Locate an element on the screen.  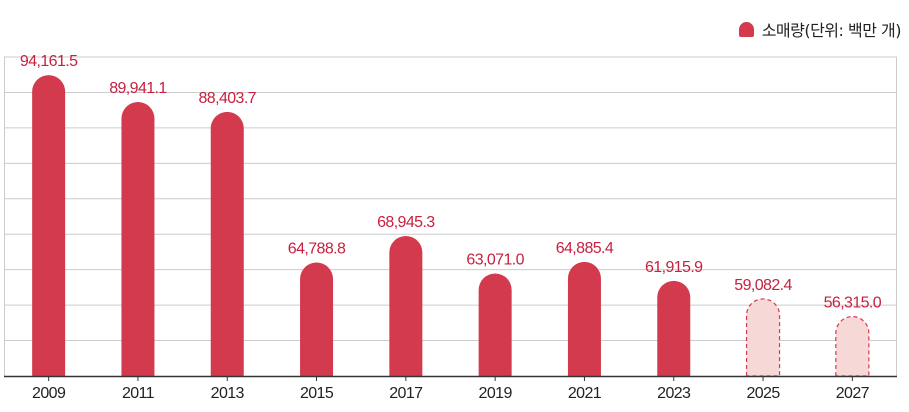
x-tick-label: 2025 is located at coordinates (763, 393).